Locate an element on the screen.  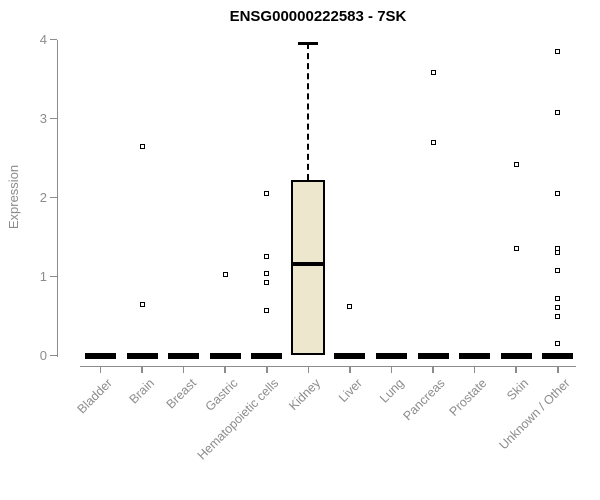
x-axis-category-label: Unknown / Other is located at coordinates (534, 414).